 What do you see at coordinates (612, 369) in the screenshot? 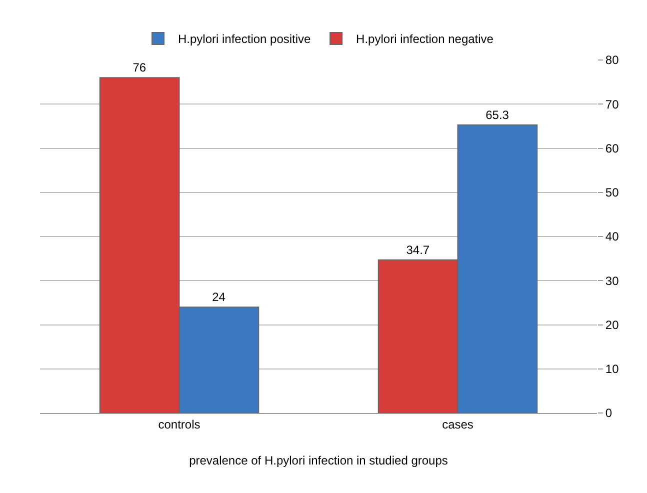
I see `y-tick-label: 10` at bounding box center [612, 369].